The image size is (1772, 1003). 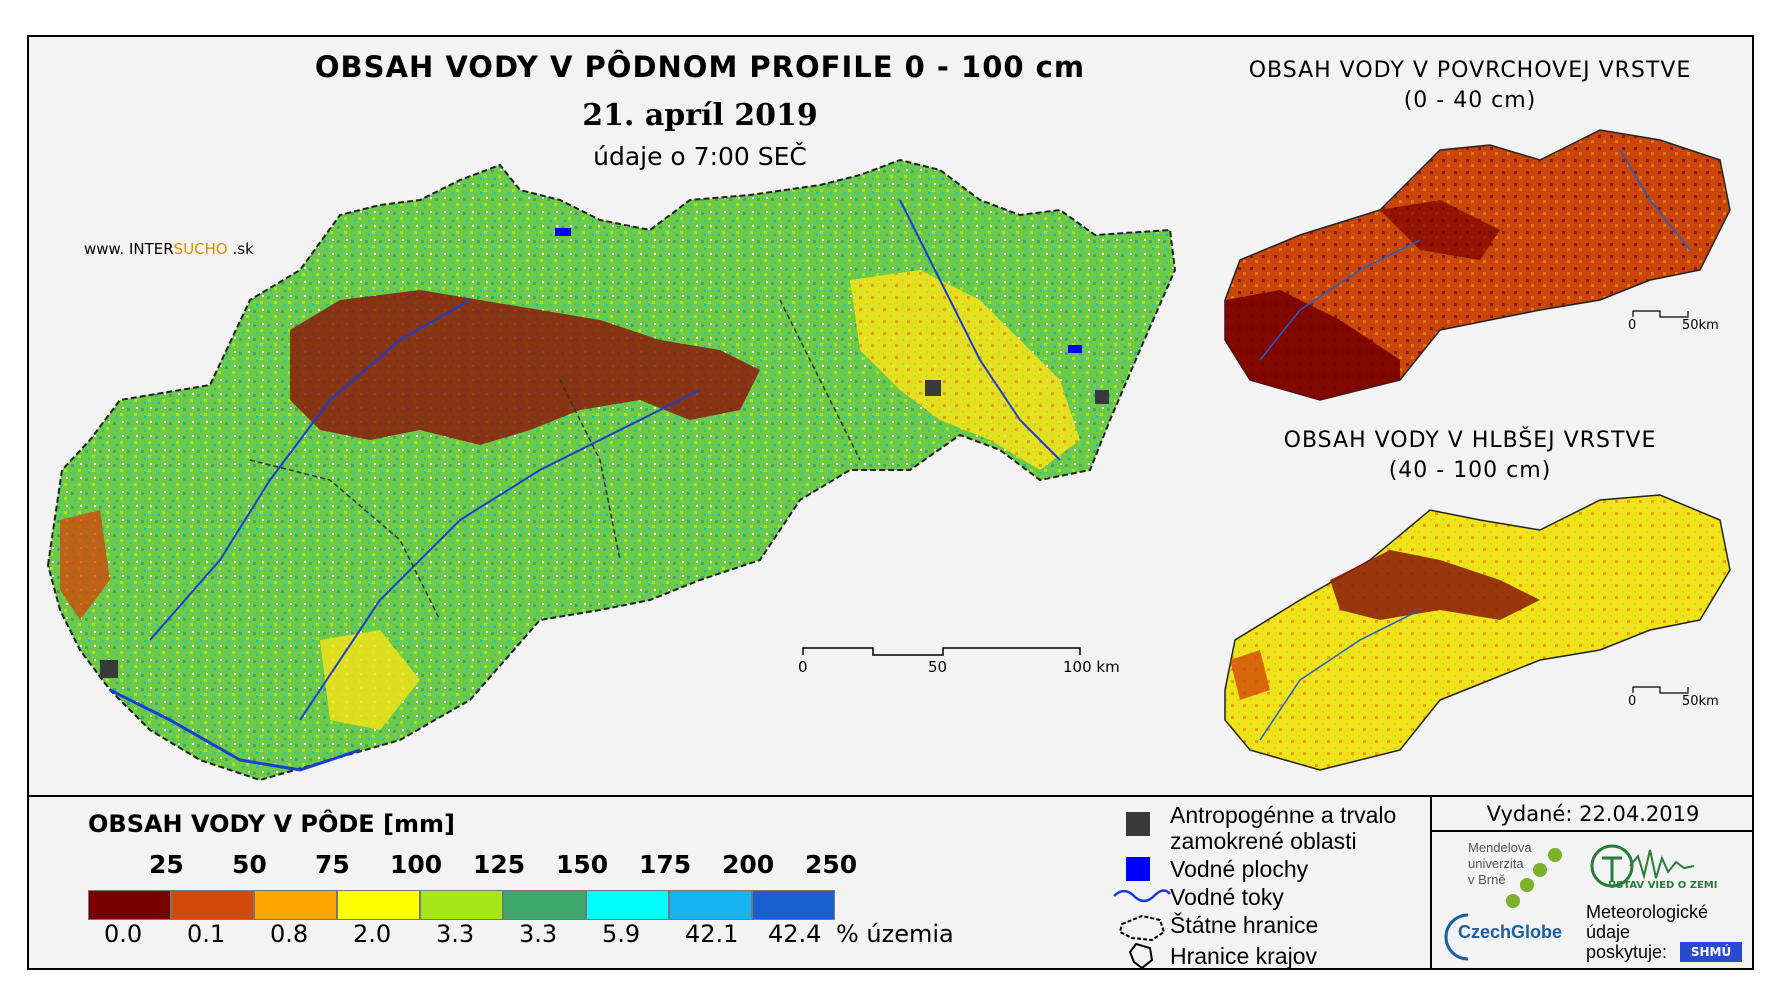 I want to click on main-scale-label-0: 0, so click(x=803, y=667).